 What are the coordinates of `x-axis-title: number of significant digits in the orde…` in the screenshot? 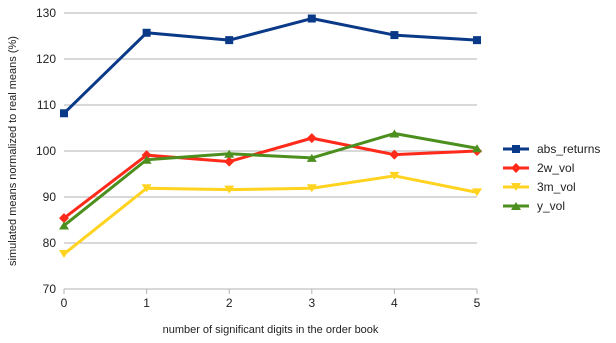 It's located at (271, 330).